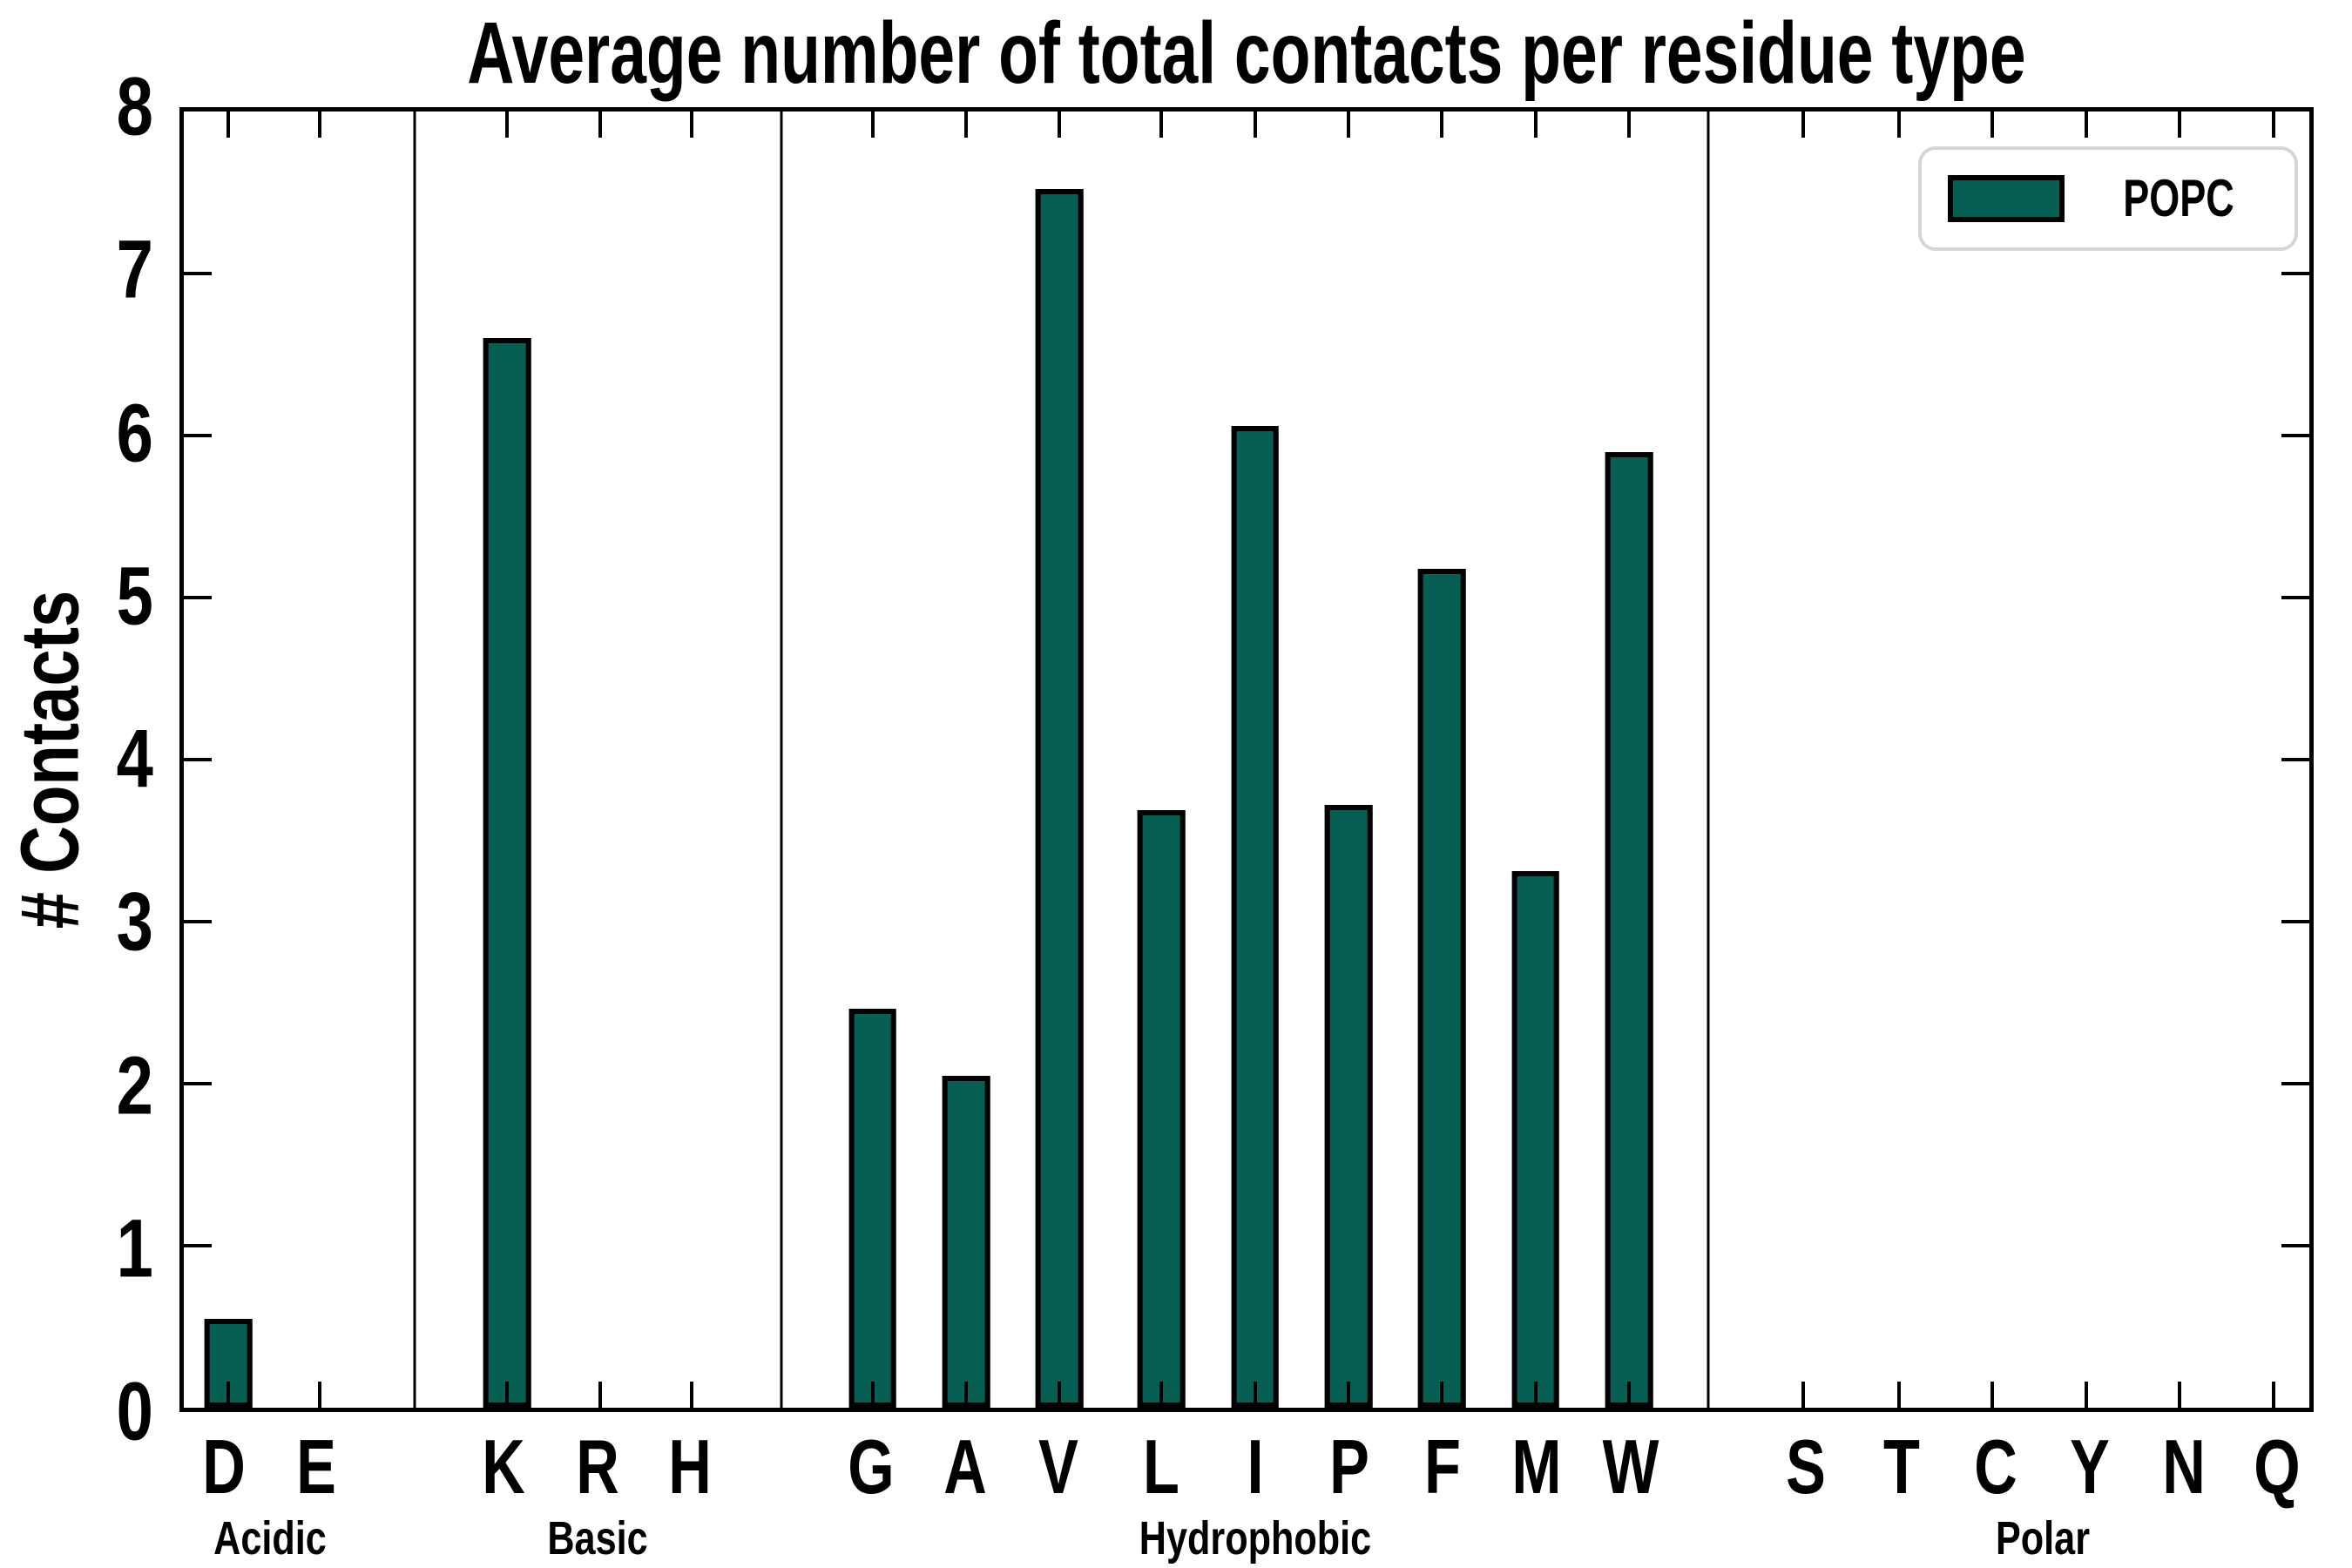 The height and width of the screenshot is (1568, 2352). What do you see at coordinates (504, 1467) in the screenshot?
I see `x-tick-label-K: K` at bounding box center [504, 1467].